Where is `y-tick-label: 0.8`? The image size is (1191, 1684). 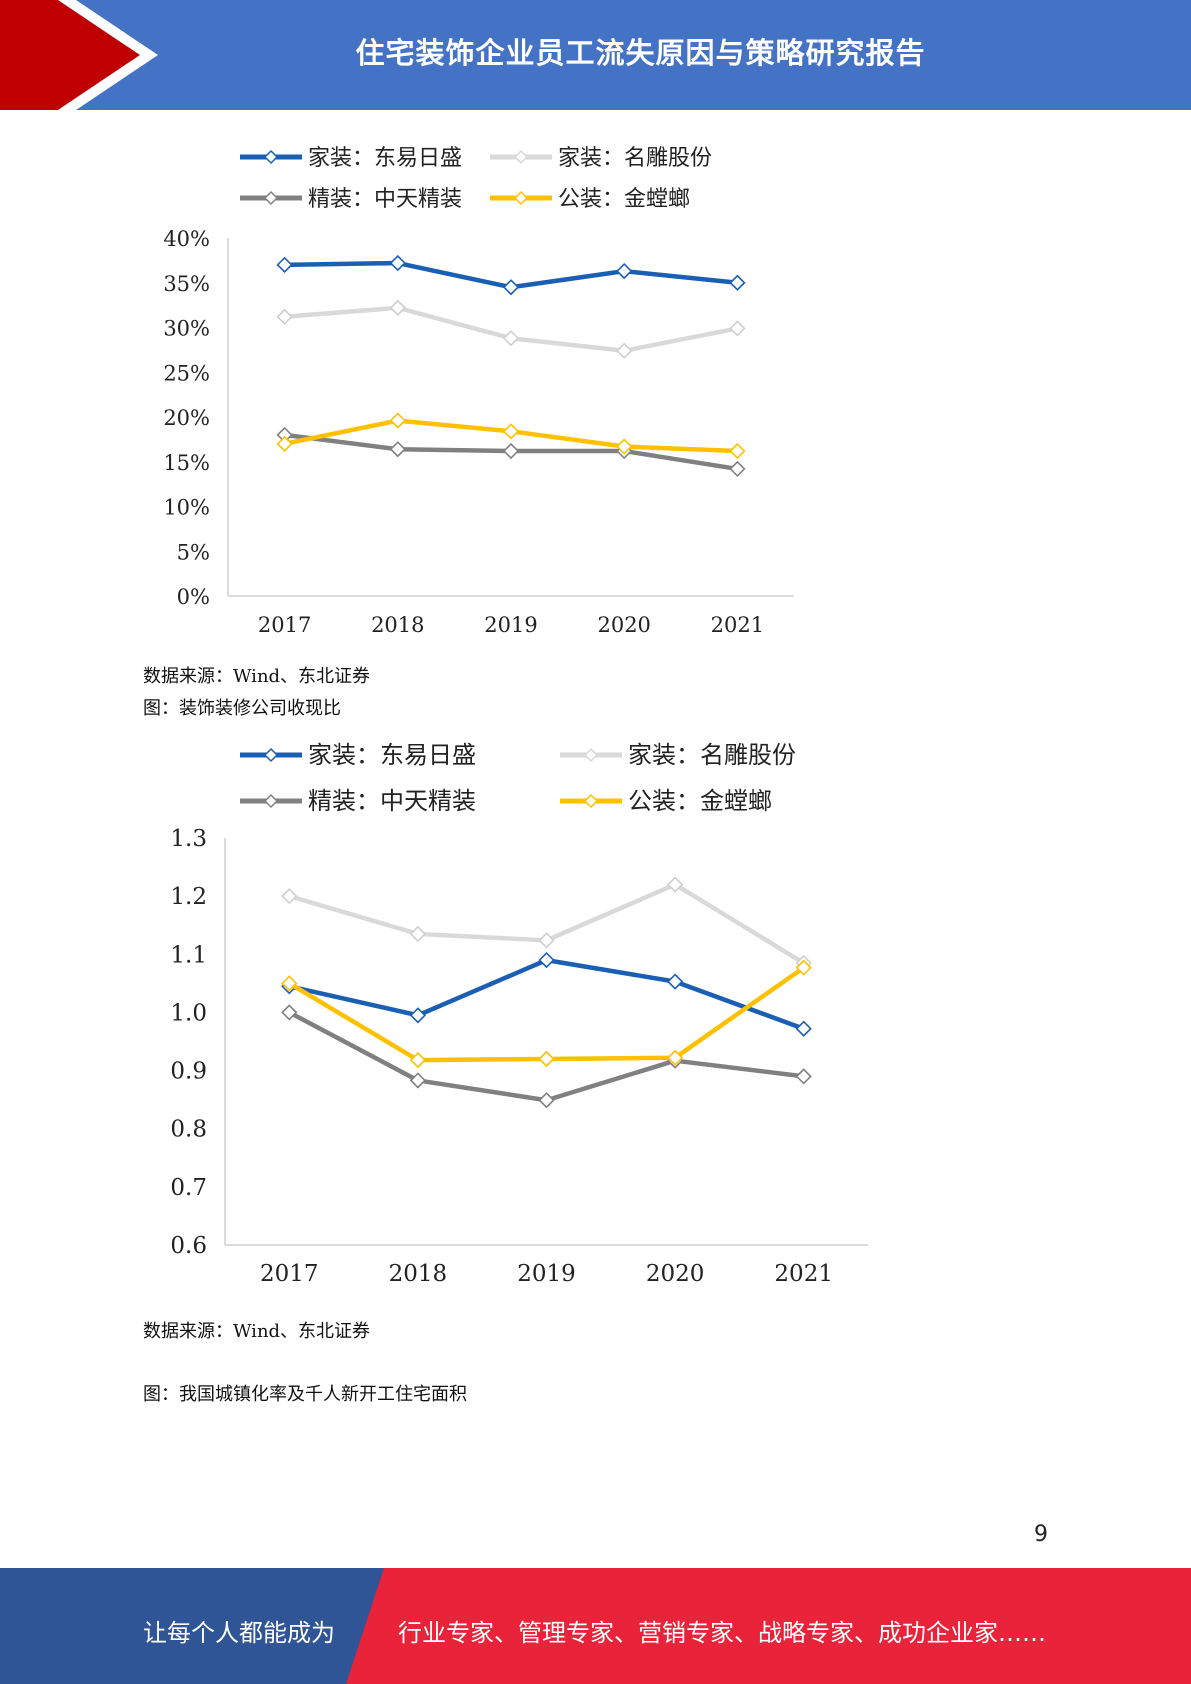
y-tick-label: 0.8 is located at coordinates (188, 1130).